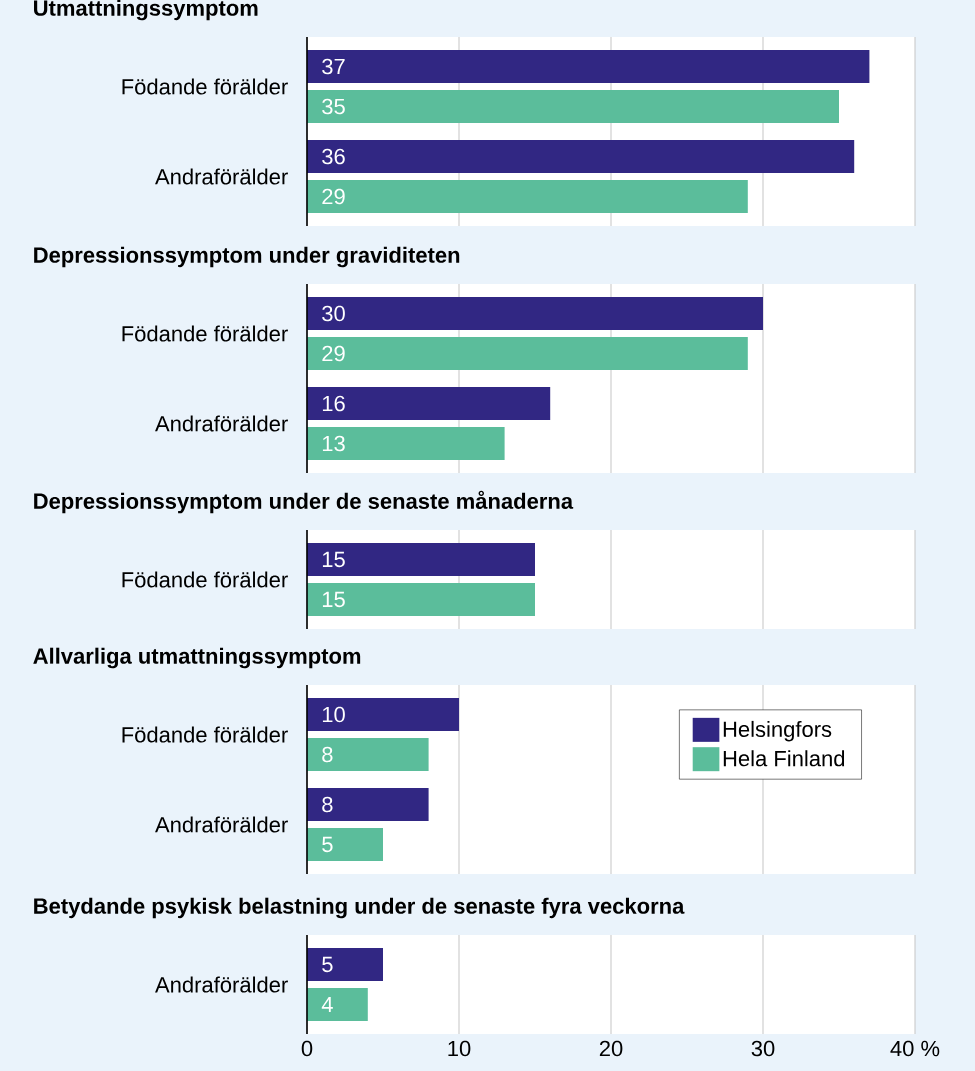 The image size is (975, 1071). I want to click on data-label: 10, so click(333, 714).